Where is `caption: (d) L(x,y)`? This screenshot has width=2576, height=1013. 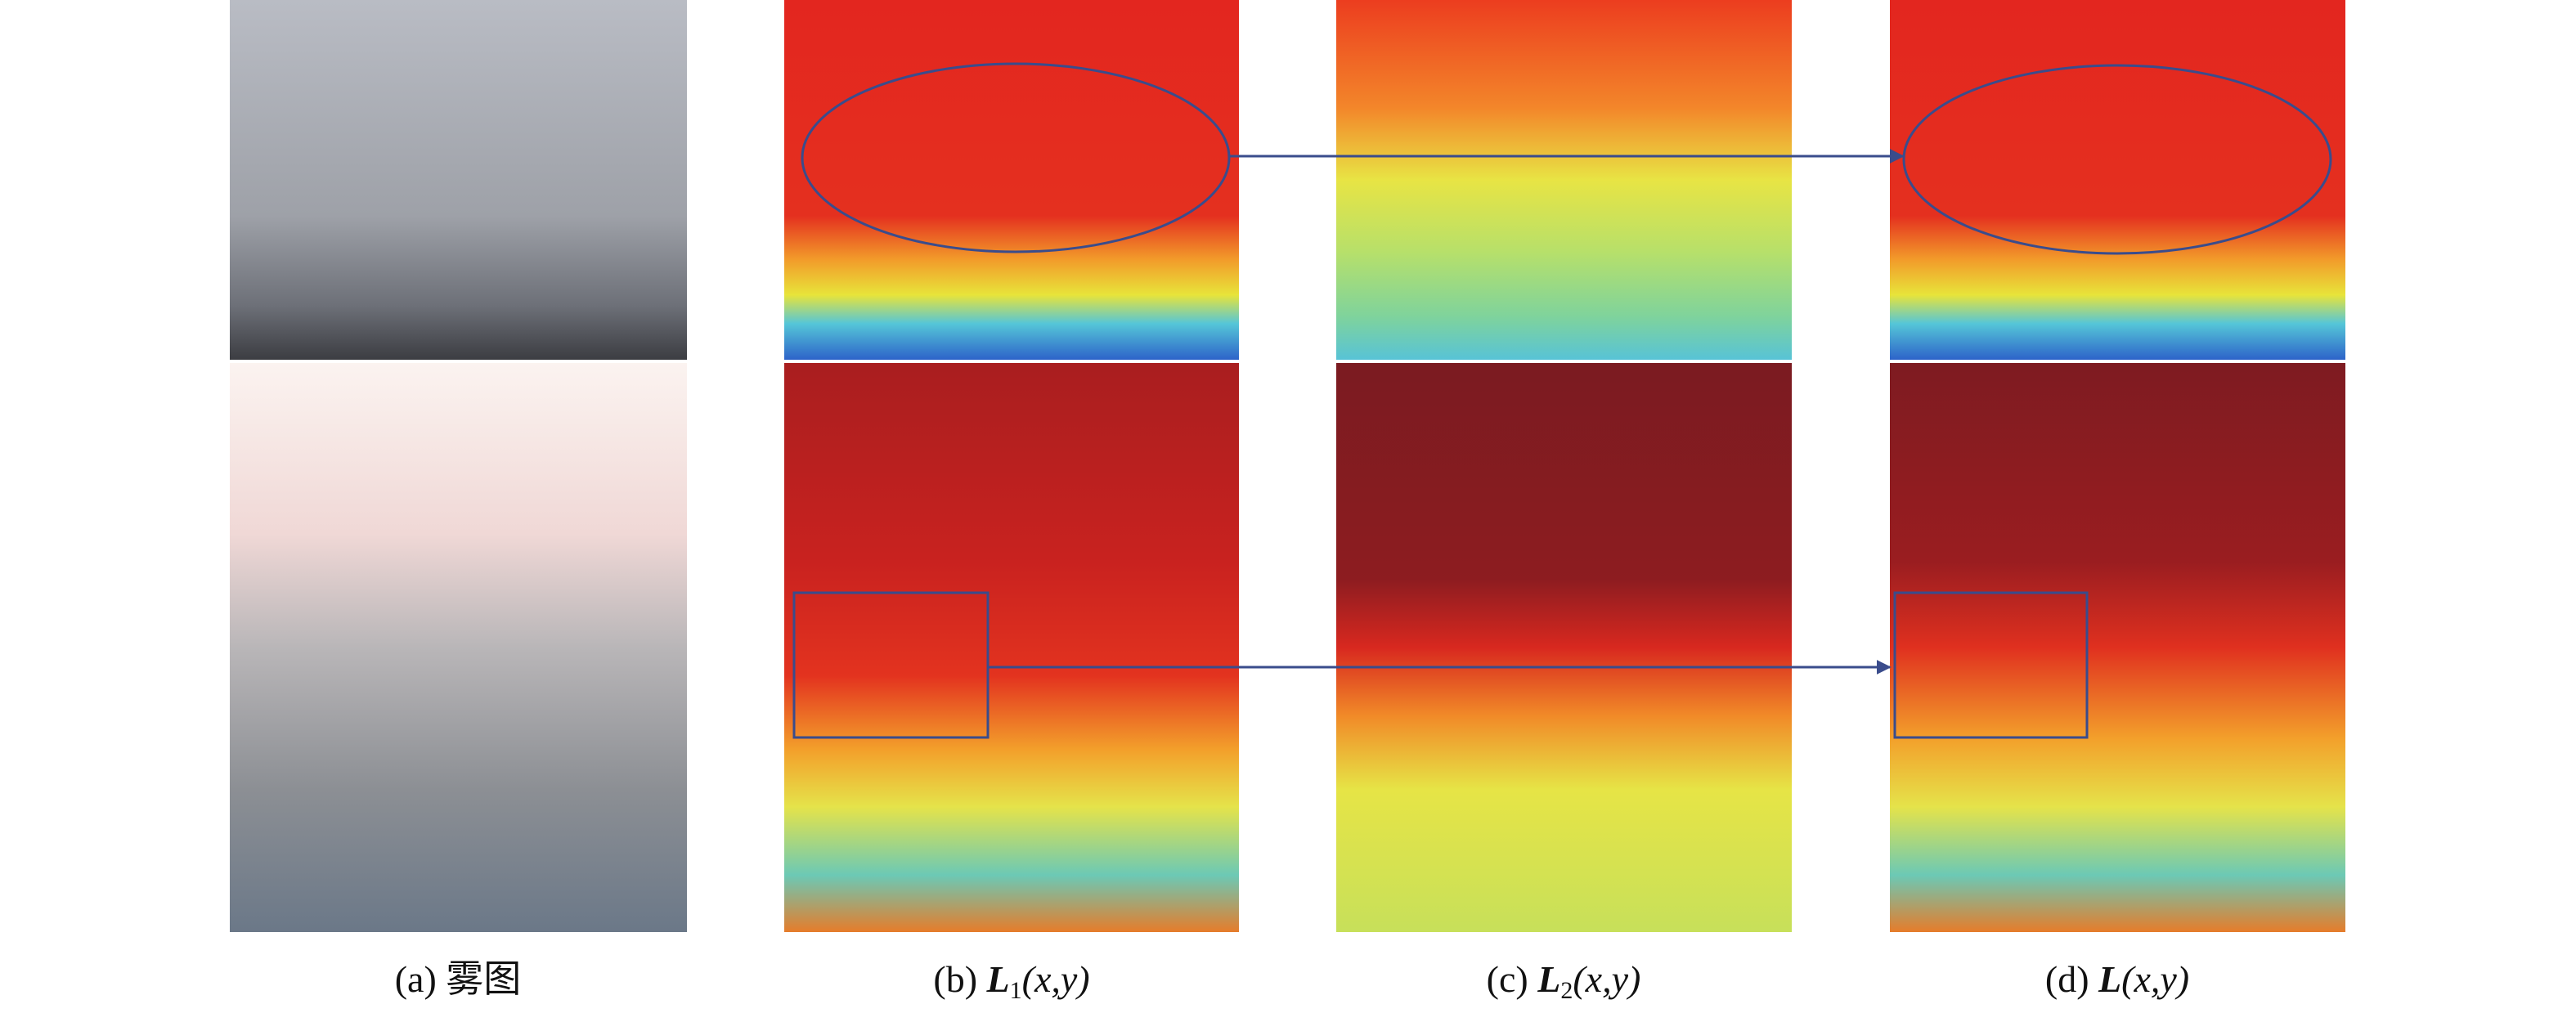 caption: (d) L(x,y) is located at coordinates (2117, 979).